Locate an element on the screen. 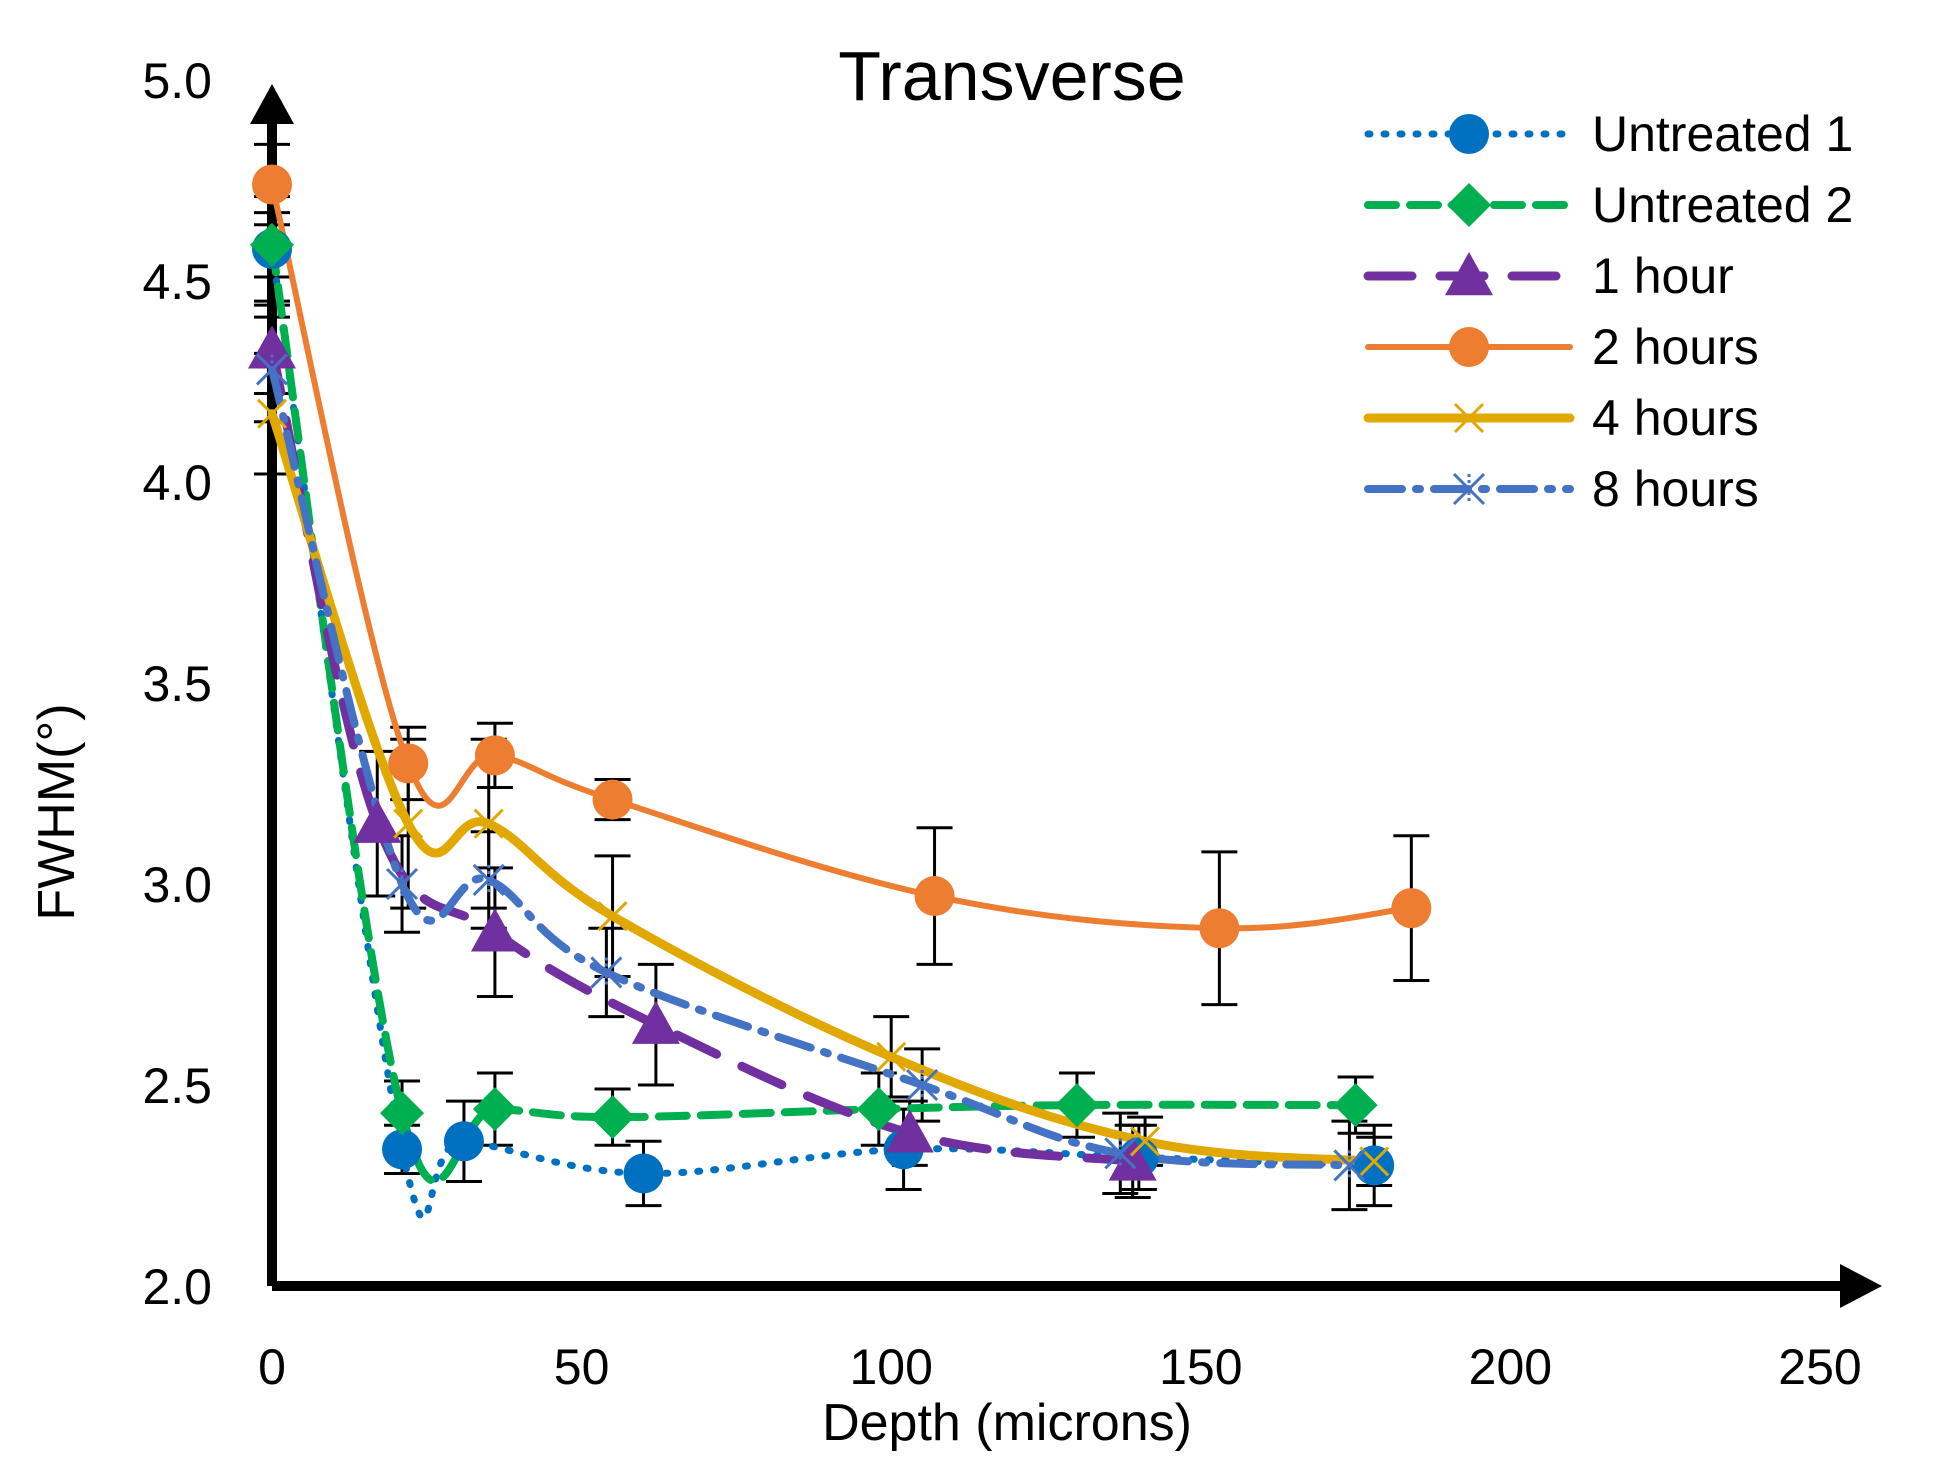  y-tick-label: 2.0 is located at coordinates (177, 1287).